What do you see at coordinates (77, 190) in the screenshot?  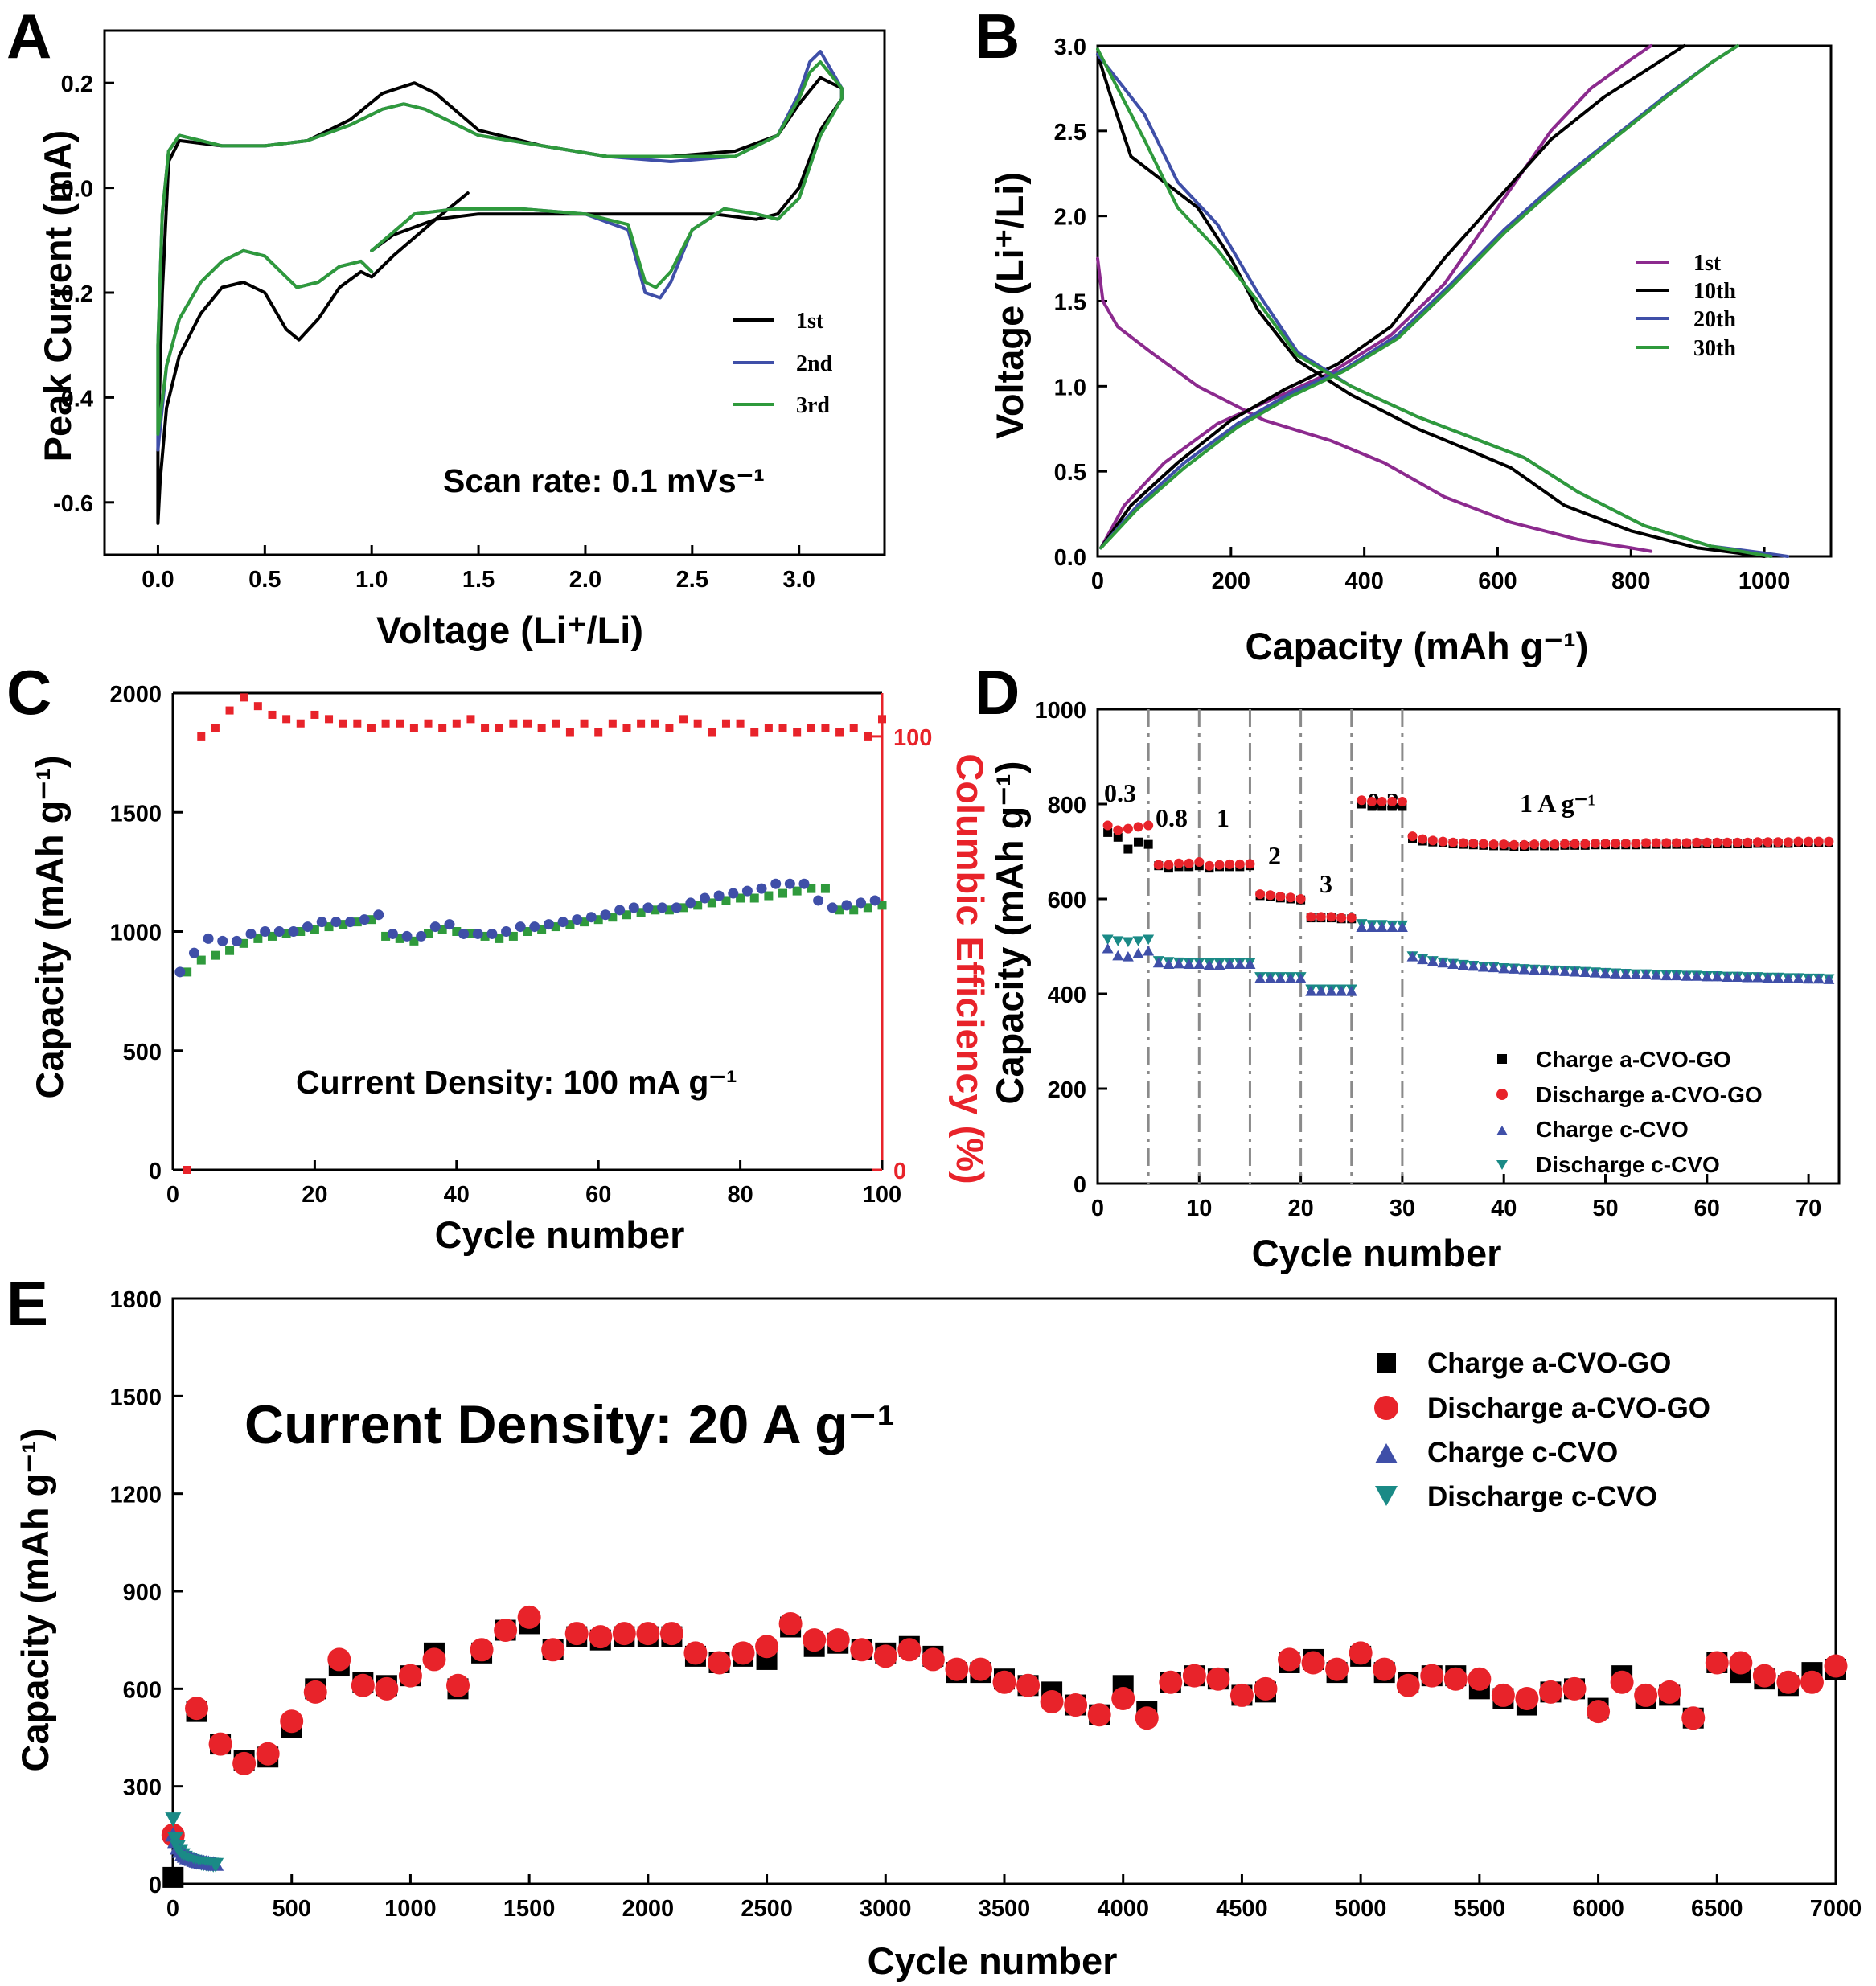 I see `y-tick-label-a: 0.0` at bounding box center [77, 190].